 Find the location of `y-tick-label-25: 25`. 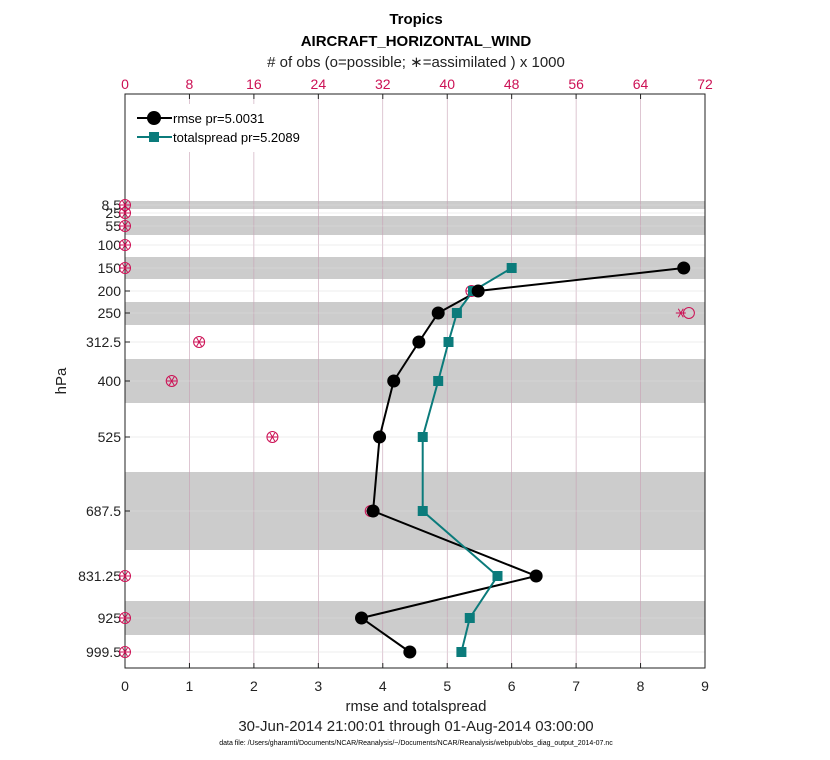

y-tick-label-25: 25 is located at coordinates (113, 213).